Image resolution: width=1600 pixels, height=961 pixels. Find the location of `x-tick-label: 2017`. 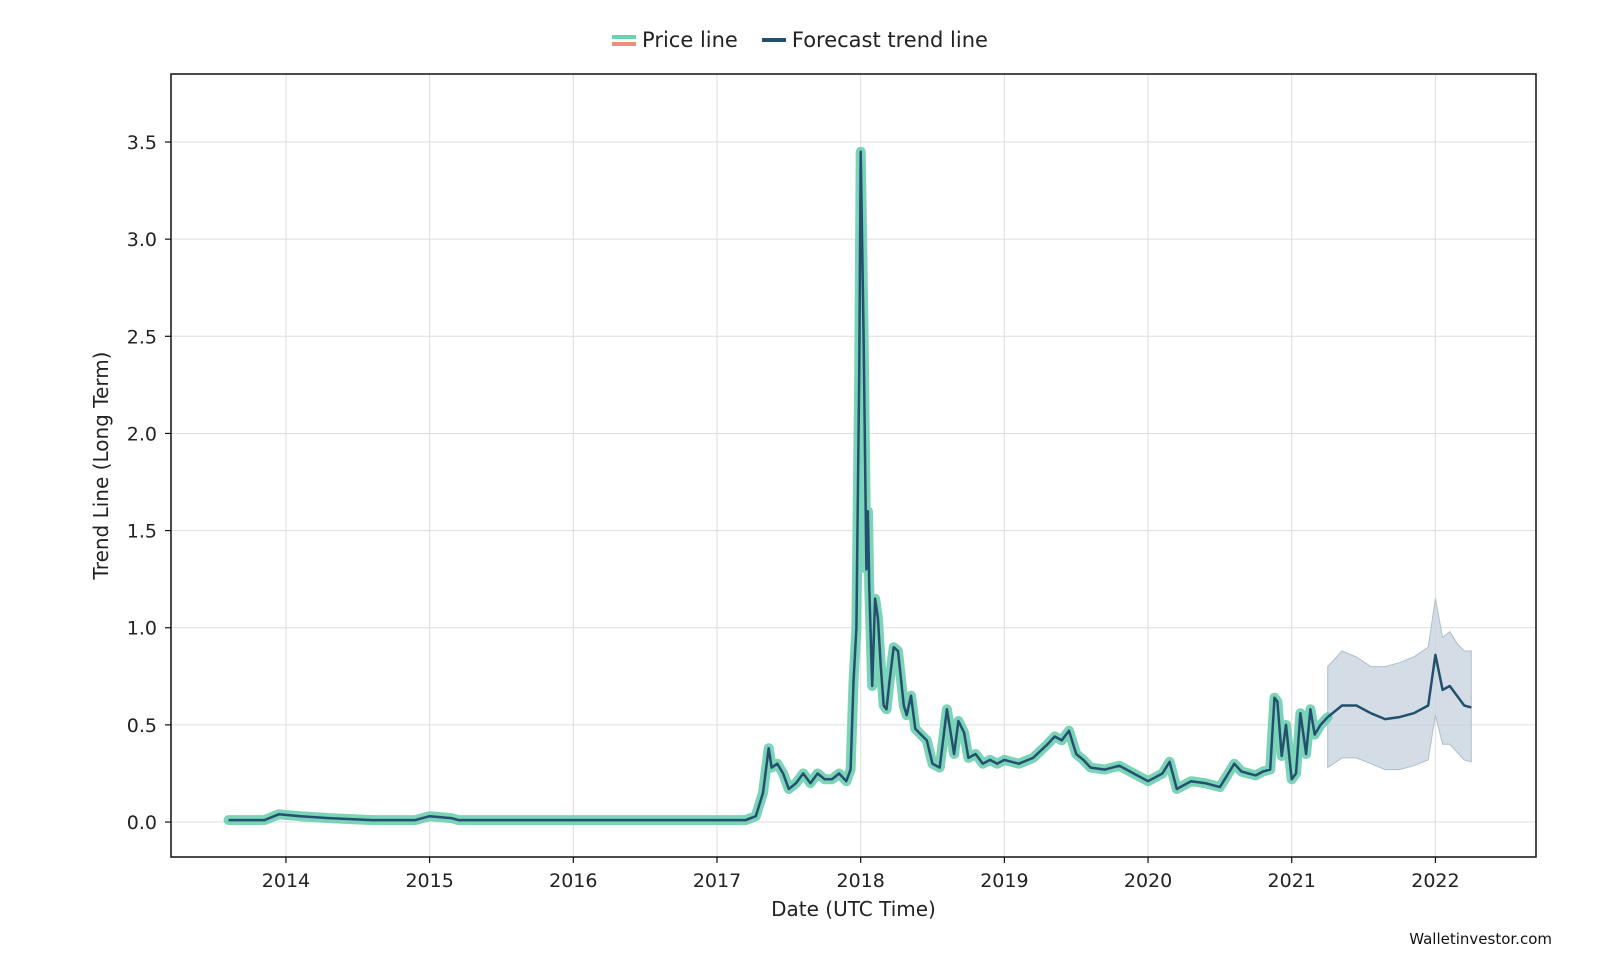

x-tick-label: 2017 is located at coordinates (717, 881).